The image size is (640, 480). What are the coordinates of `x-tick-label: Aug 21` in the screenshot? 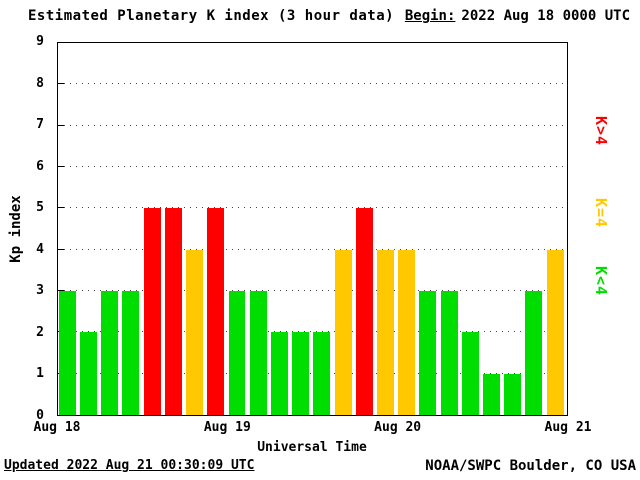 It's located at (568, 427).